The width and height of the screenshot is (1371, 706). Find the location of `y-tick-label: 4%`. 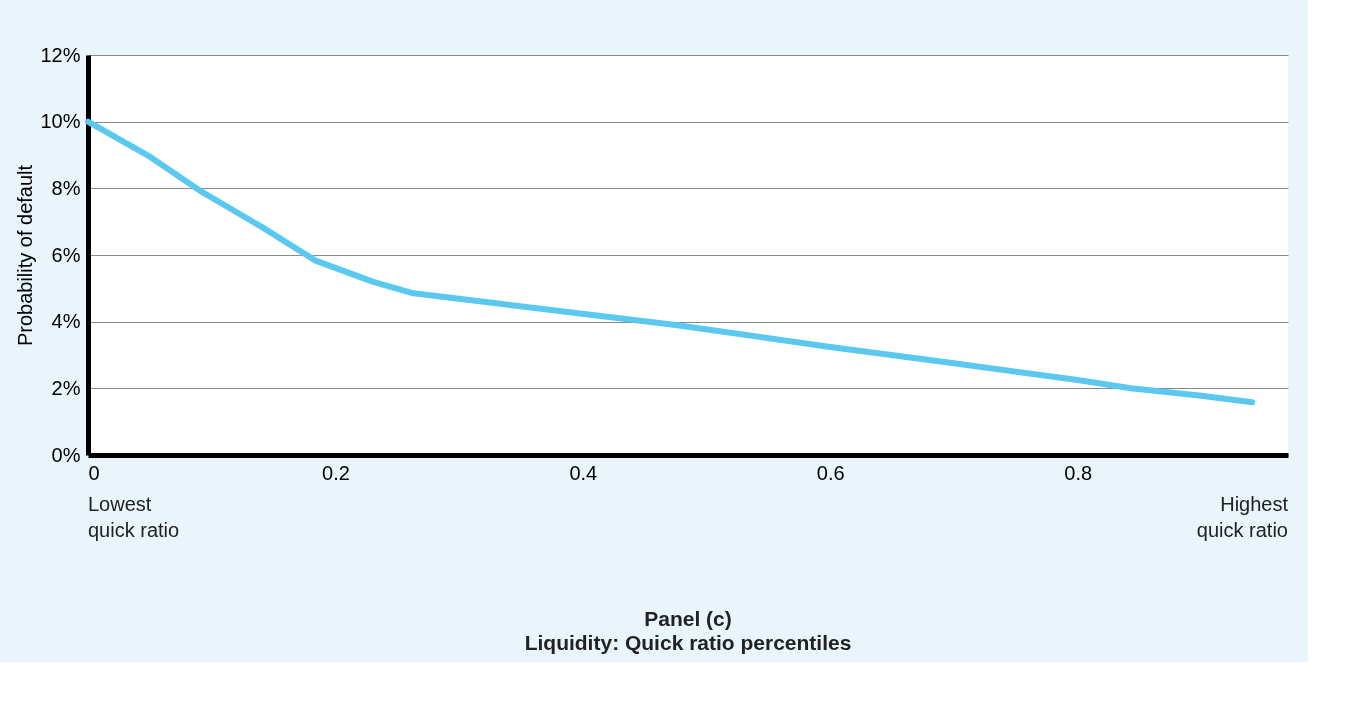

y-tick-label: 4% is located at coordinates (66, 321).